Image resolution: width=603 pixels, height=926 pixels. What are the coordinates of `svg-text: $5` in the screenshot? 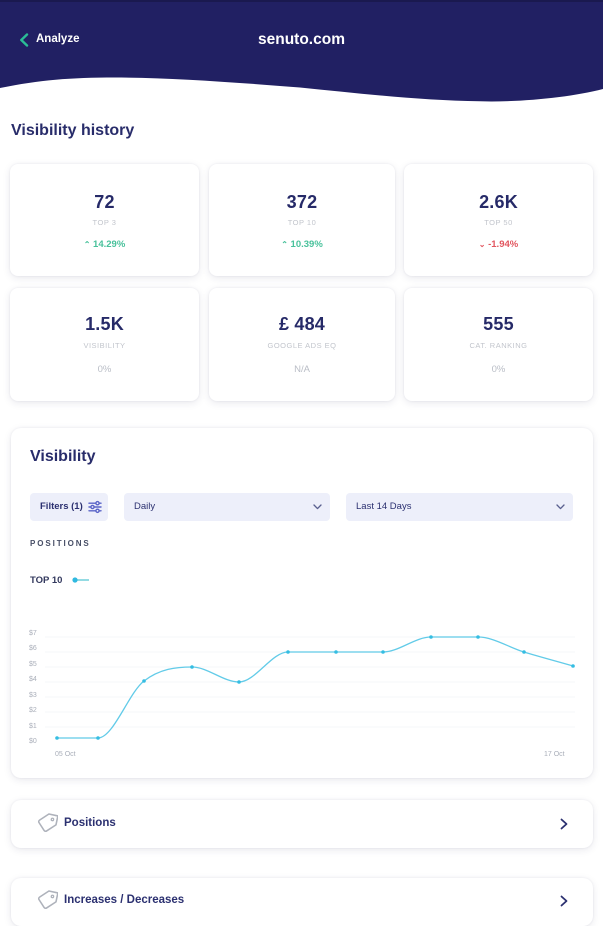 It's located at (33, 664).